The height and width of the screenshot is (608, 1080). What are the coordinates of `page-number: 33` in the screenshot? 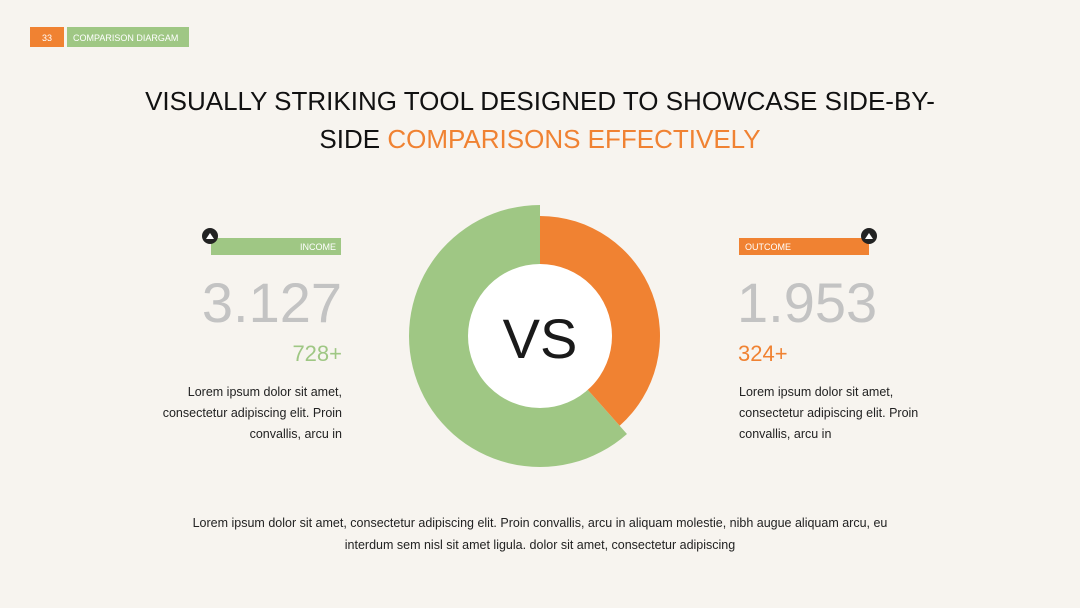 It's located at (47, 38).